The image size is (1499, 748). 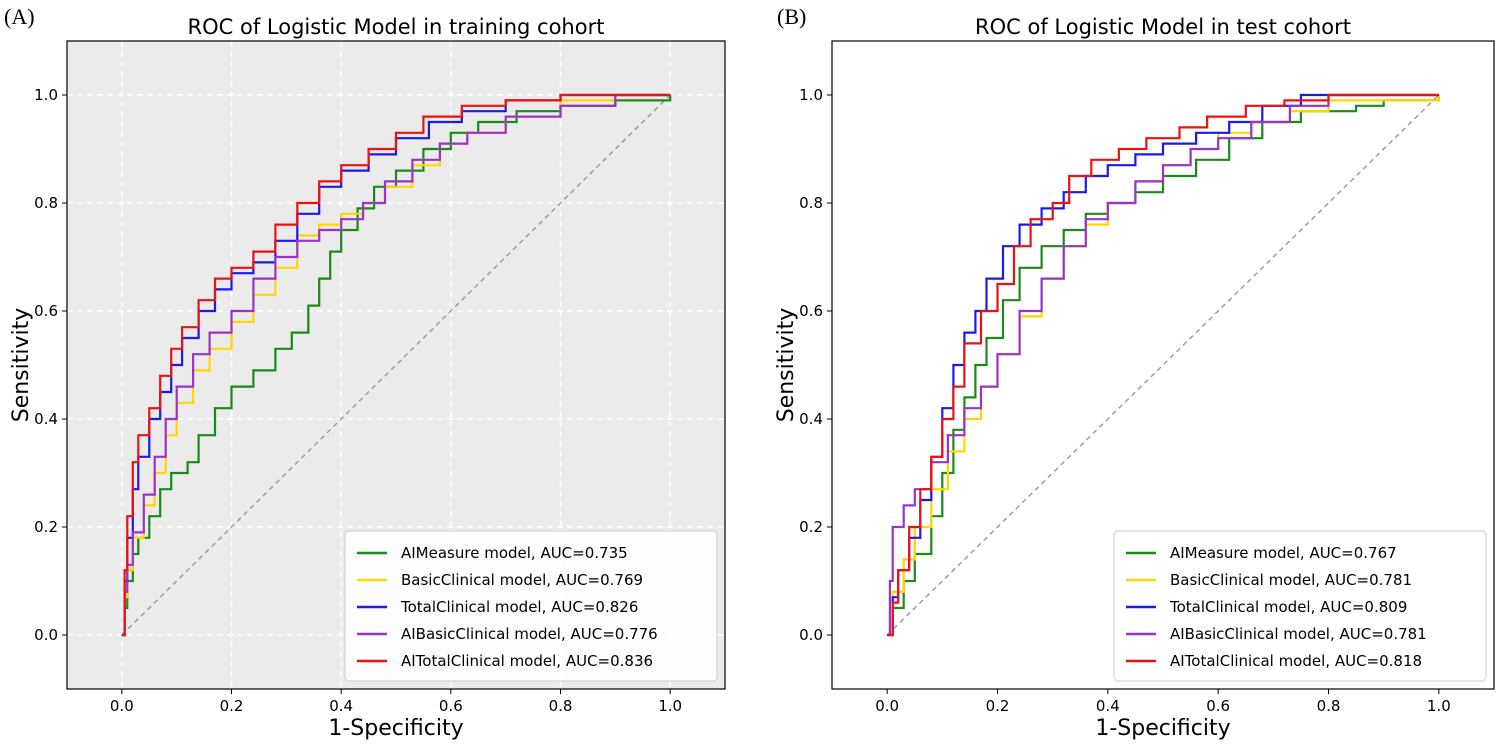 I want to click on chart-title: ROC of Logistic Model in training cohort, so click(x=396, y=27).